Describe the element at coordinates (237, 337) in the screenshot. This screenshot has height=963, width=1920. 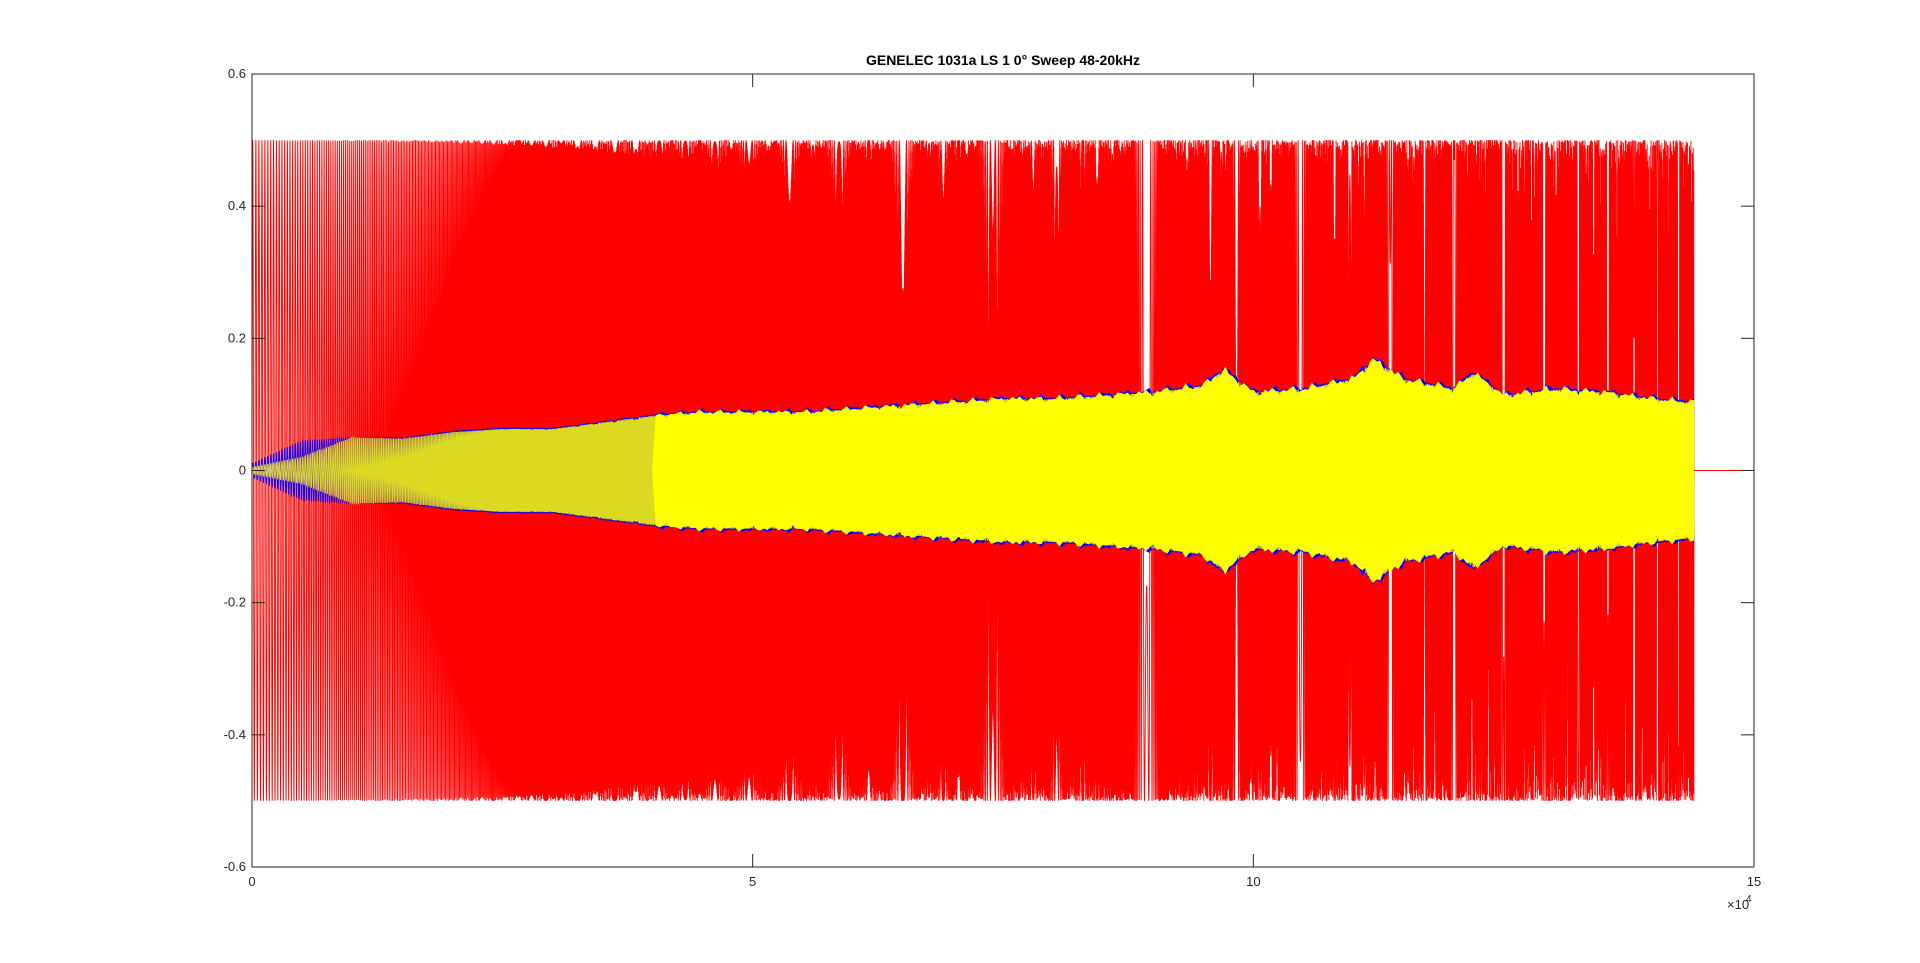
I see `y-tick-label: 0.2` at that location.